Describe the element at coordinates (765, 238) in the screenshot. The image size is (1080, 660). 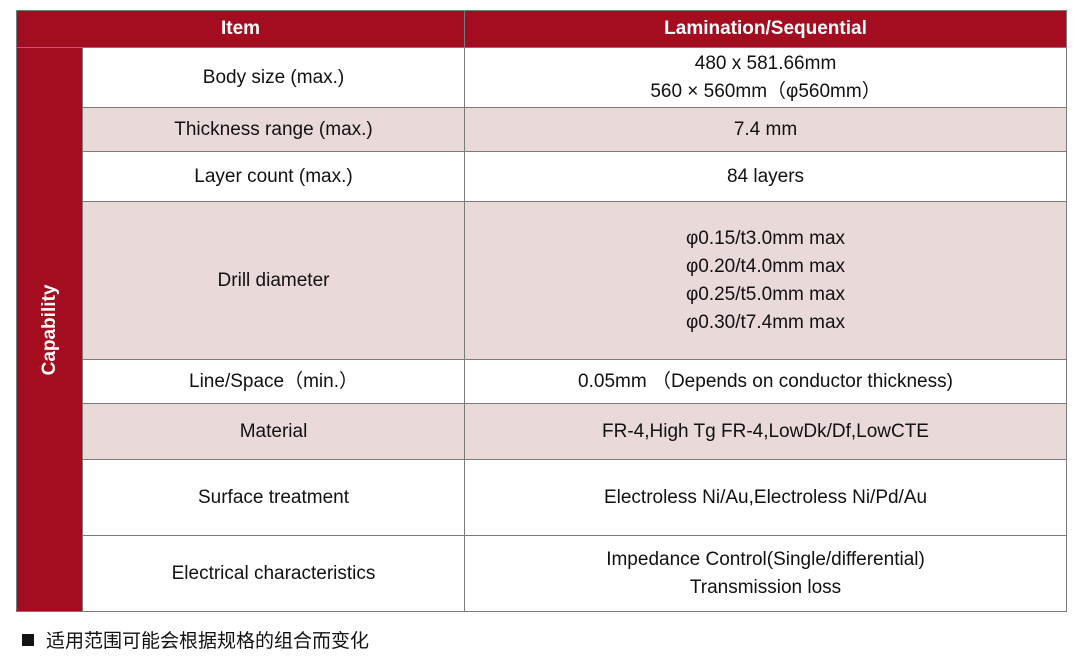
I see `value-line: φ0.15/t3.0mm max` at that location.